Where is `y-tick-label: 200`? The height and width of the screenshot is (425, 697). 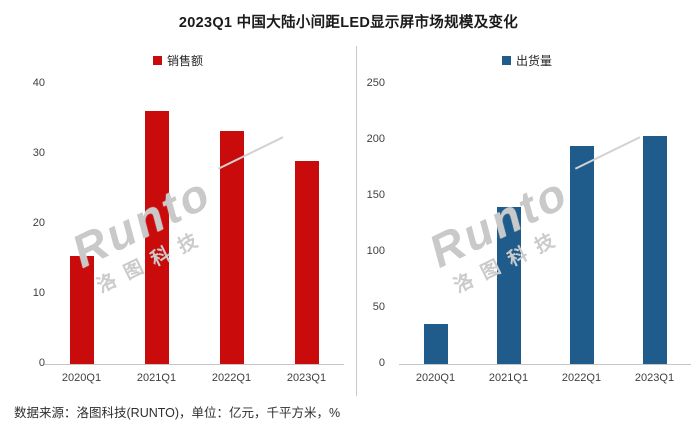 y-tick-label: 200 is located at coordinates (375, 139).